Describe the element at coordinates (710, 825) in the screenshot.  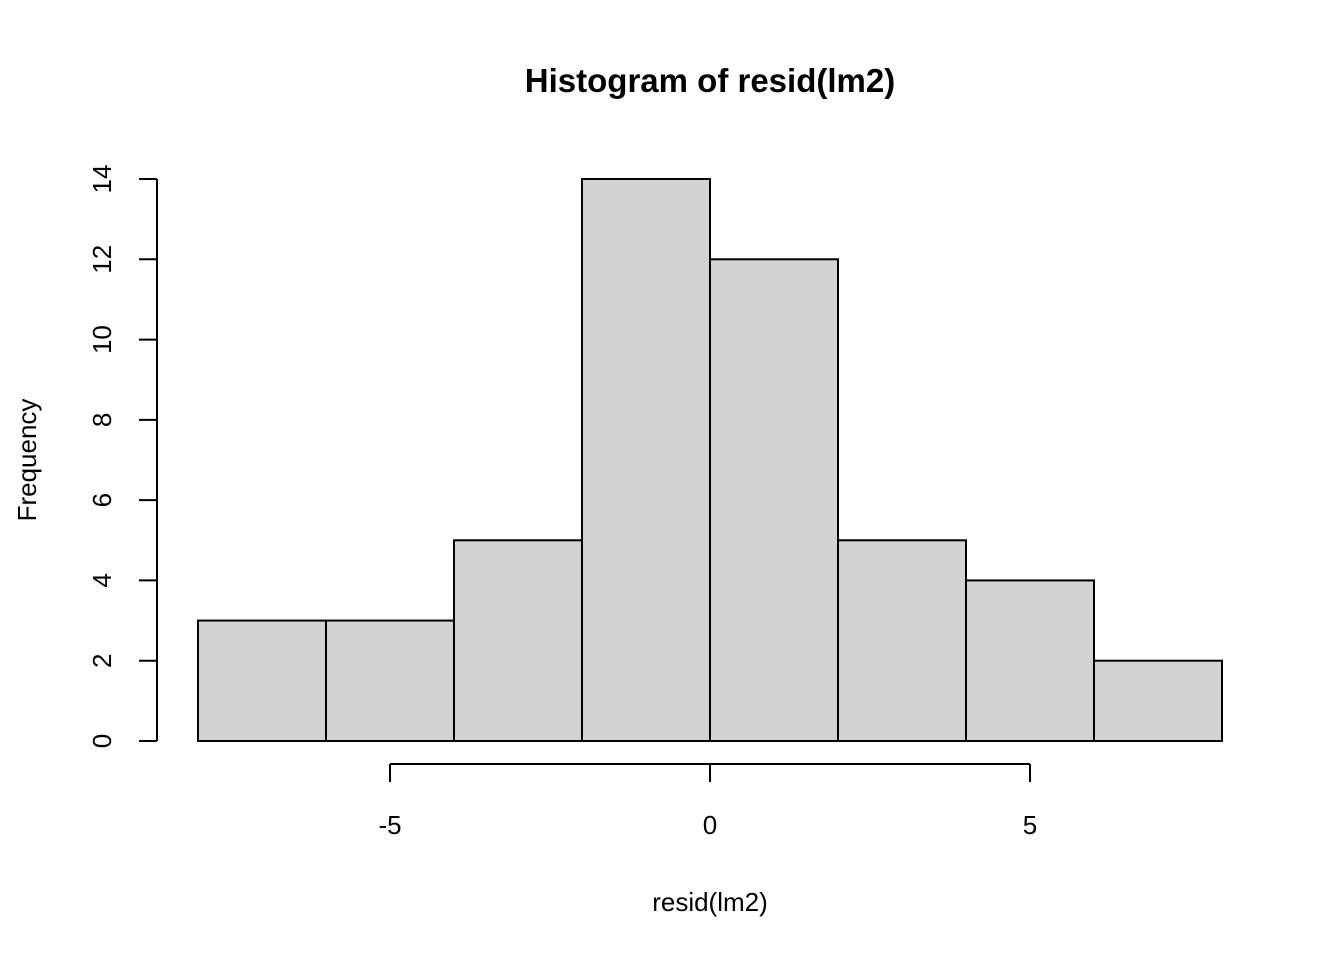
I see `x-tick-label: 0` at that location.